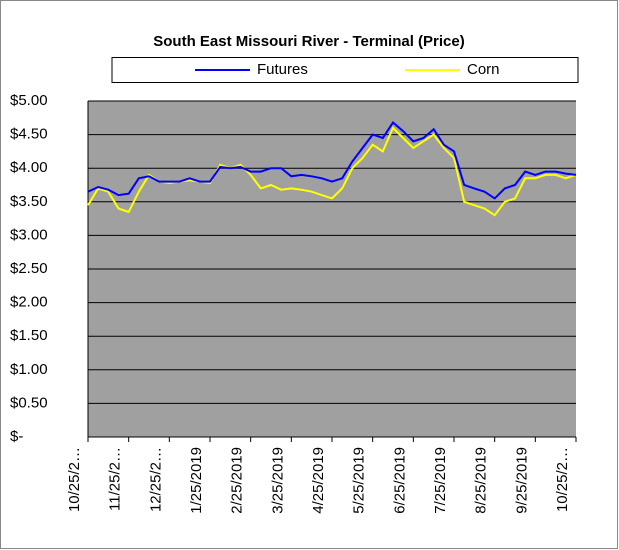 Image resolution: width=619 pixels, height=550 pixels. What do you see at coordinates (29, 268) in the screenshot?
I see `y-tick-label: $2.50` at bounding box center [29, 268].